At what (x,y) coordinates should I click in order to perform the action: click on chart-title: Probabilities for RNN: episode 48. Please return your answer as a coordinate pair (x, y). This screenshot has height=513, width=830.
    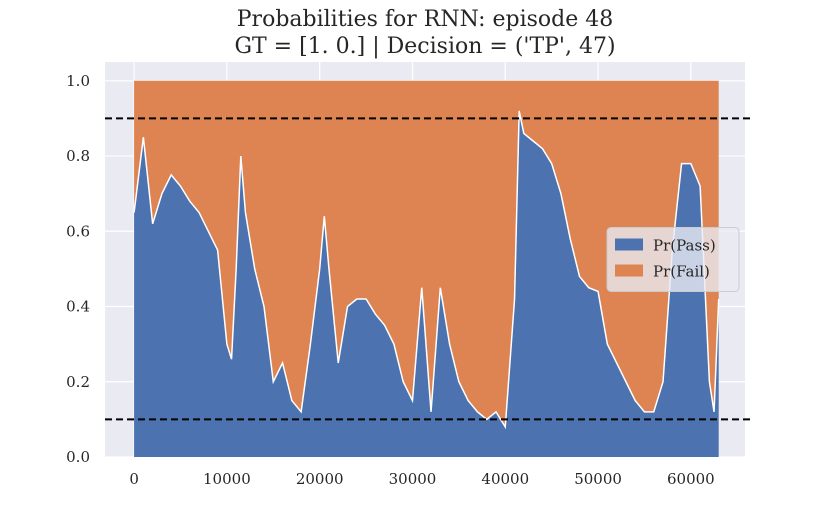
    Looking at the image, I should click on (425, 19).